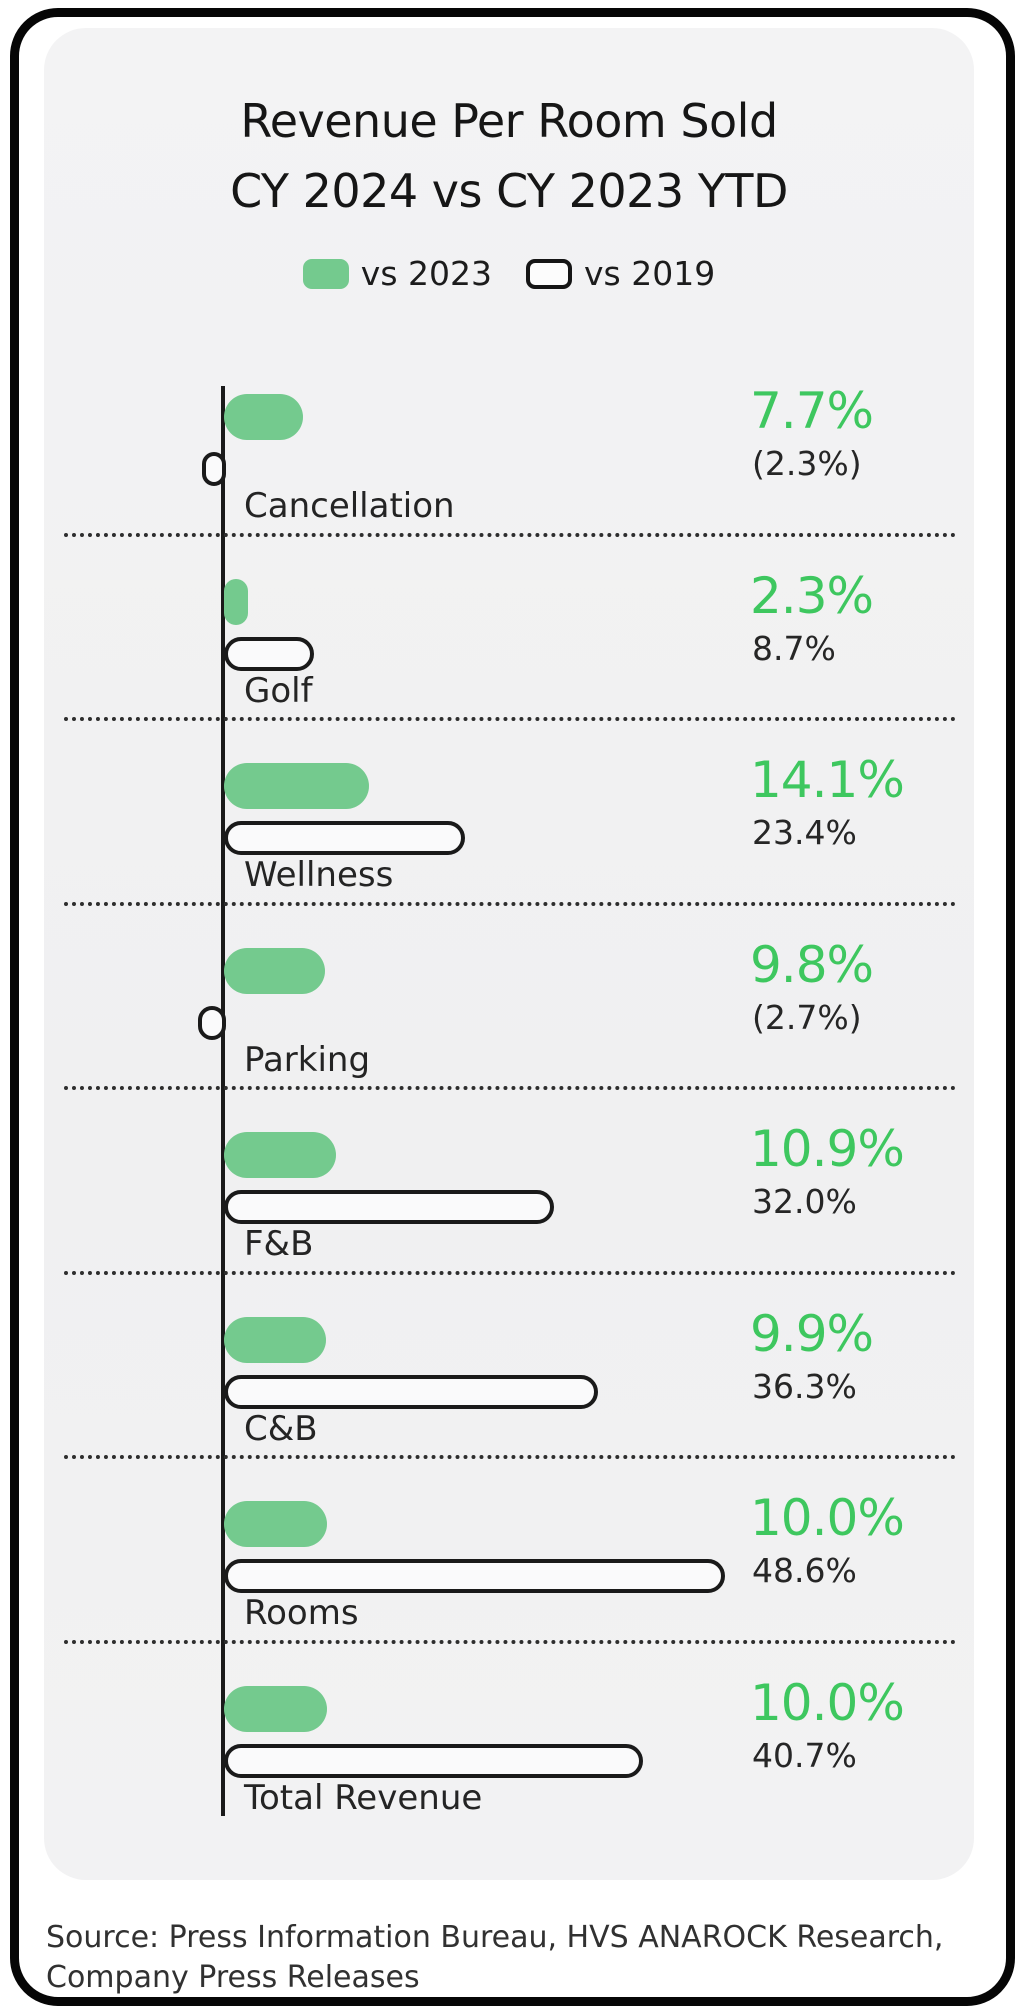 This screenshot has height=2016, width=1025. What do you see at coordinates (307, 1059) in the screenshot?
I see `category-label: Parking` at bounding box center [307, 1059].